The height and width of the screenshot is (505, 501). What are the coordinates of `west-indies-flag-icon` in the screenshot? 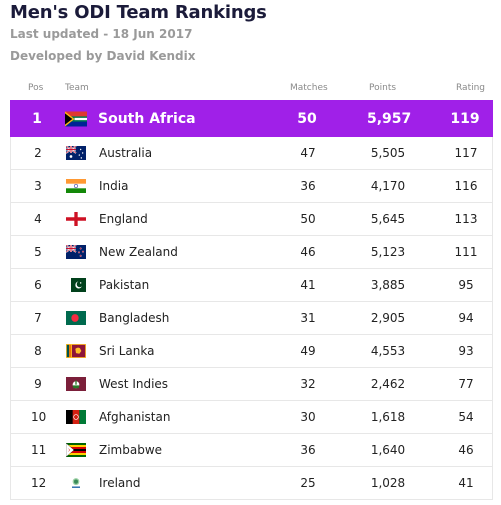 It's located at (76, 384).